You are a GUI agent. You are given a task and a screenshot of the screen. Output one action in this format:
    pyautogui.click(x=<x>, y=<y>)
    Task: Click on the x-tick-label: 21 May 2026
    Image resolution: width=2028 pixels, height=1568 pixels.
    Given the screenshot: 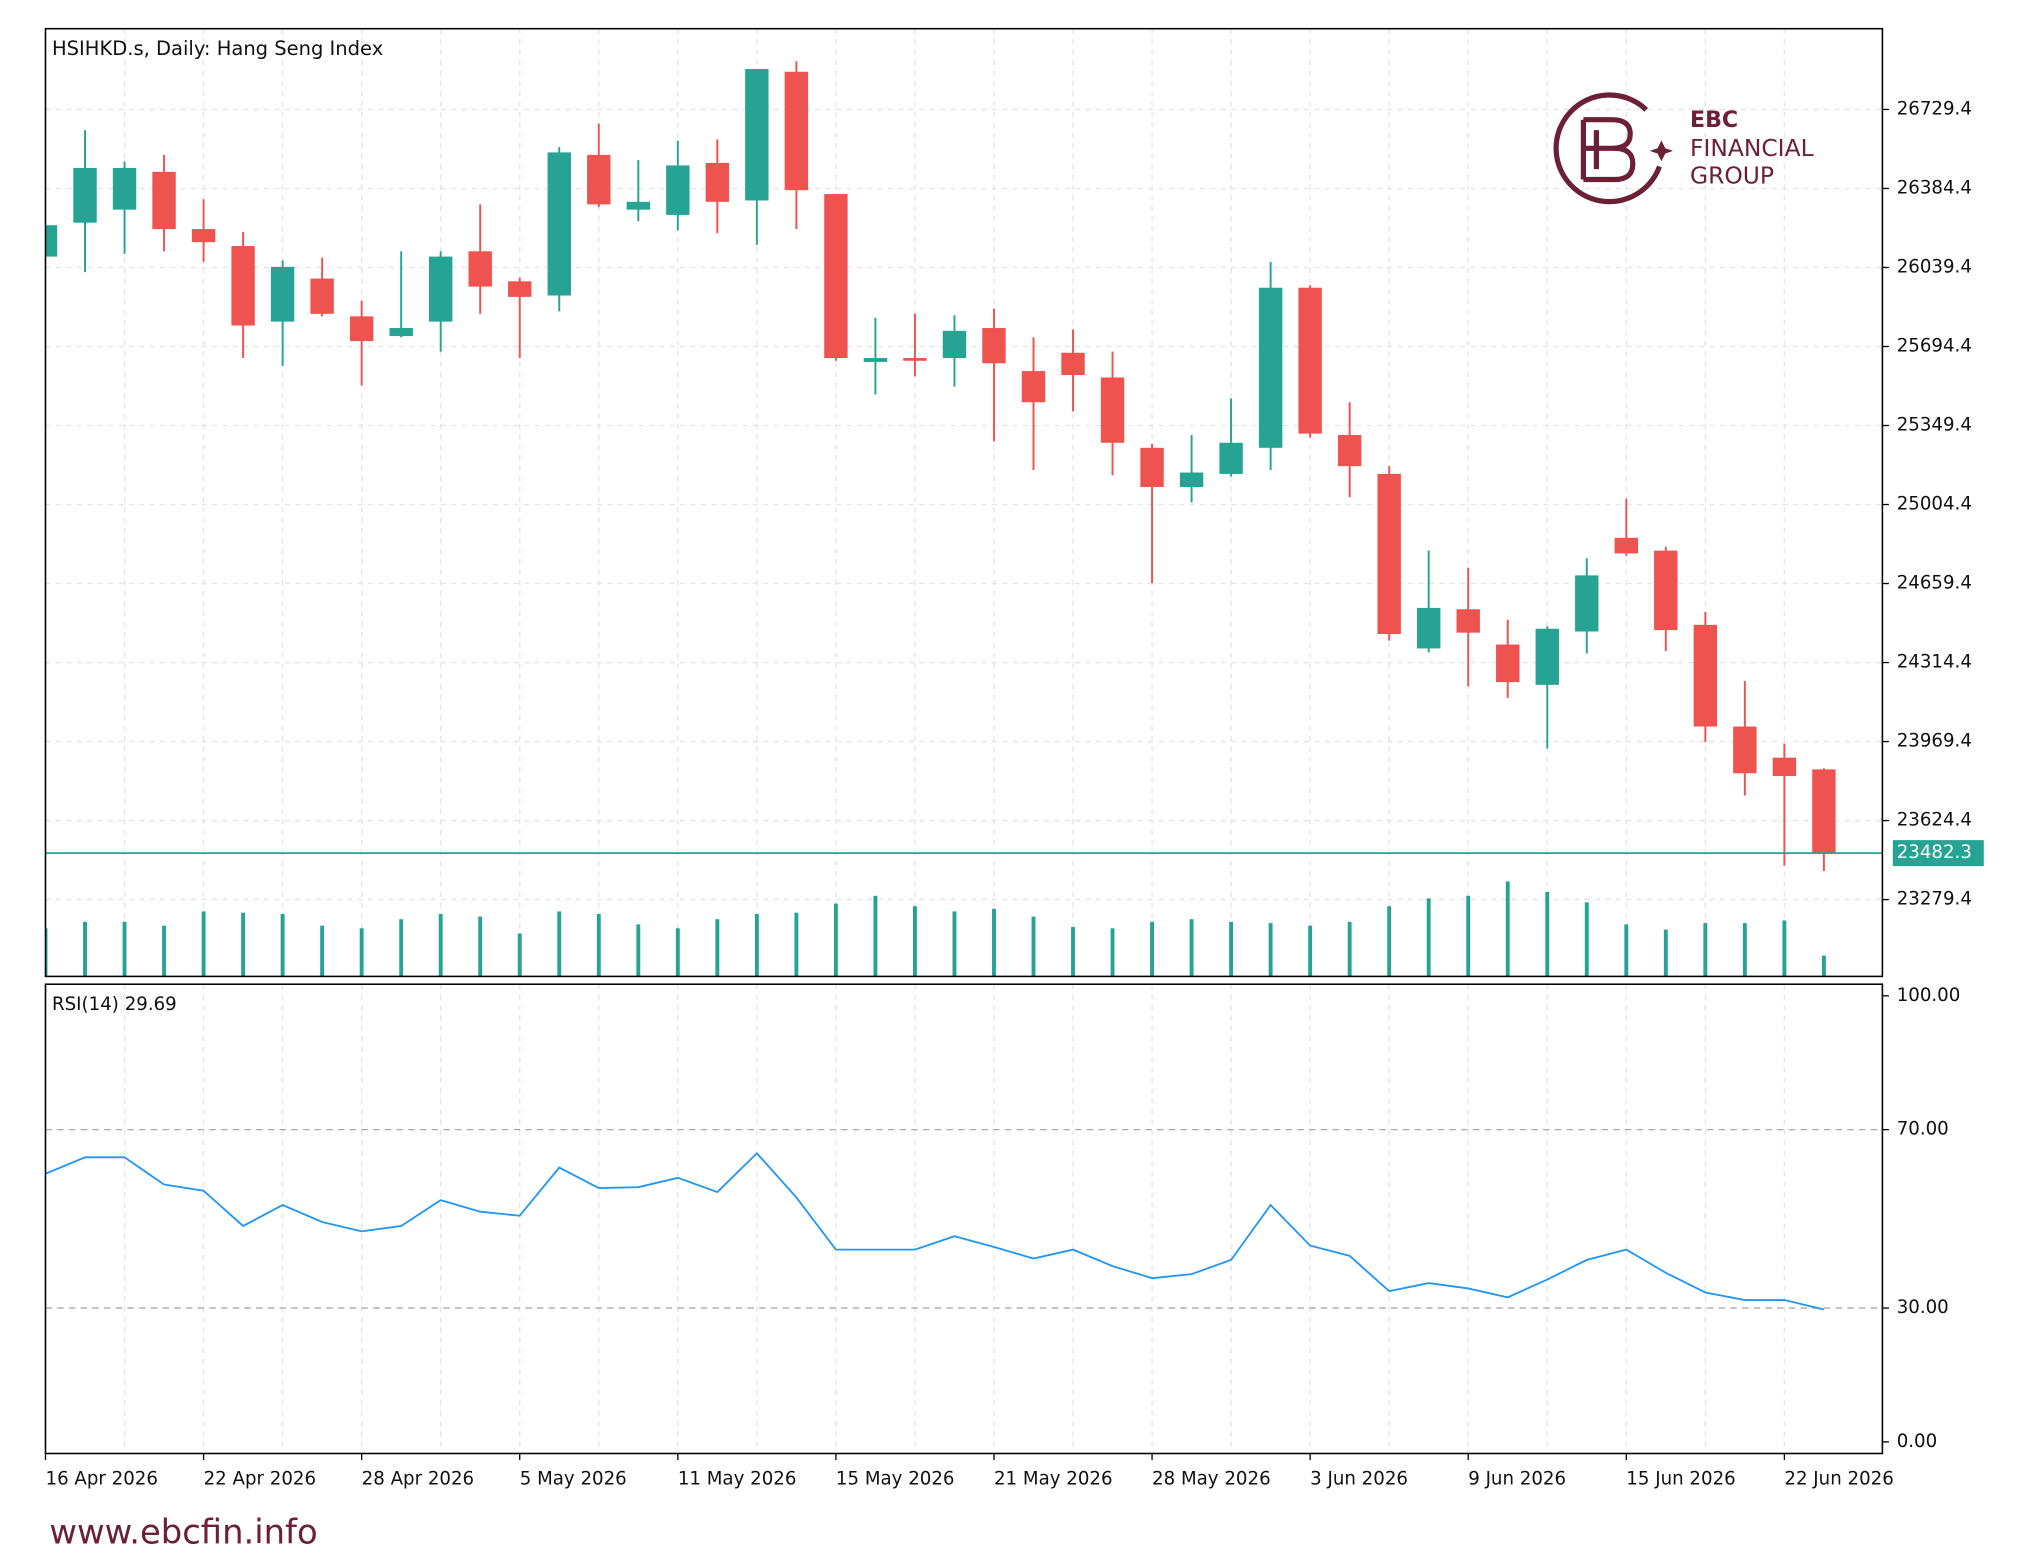 What is the action you would take?
    pyautogui.click(x=1053, y=1479)
    